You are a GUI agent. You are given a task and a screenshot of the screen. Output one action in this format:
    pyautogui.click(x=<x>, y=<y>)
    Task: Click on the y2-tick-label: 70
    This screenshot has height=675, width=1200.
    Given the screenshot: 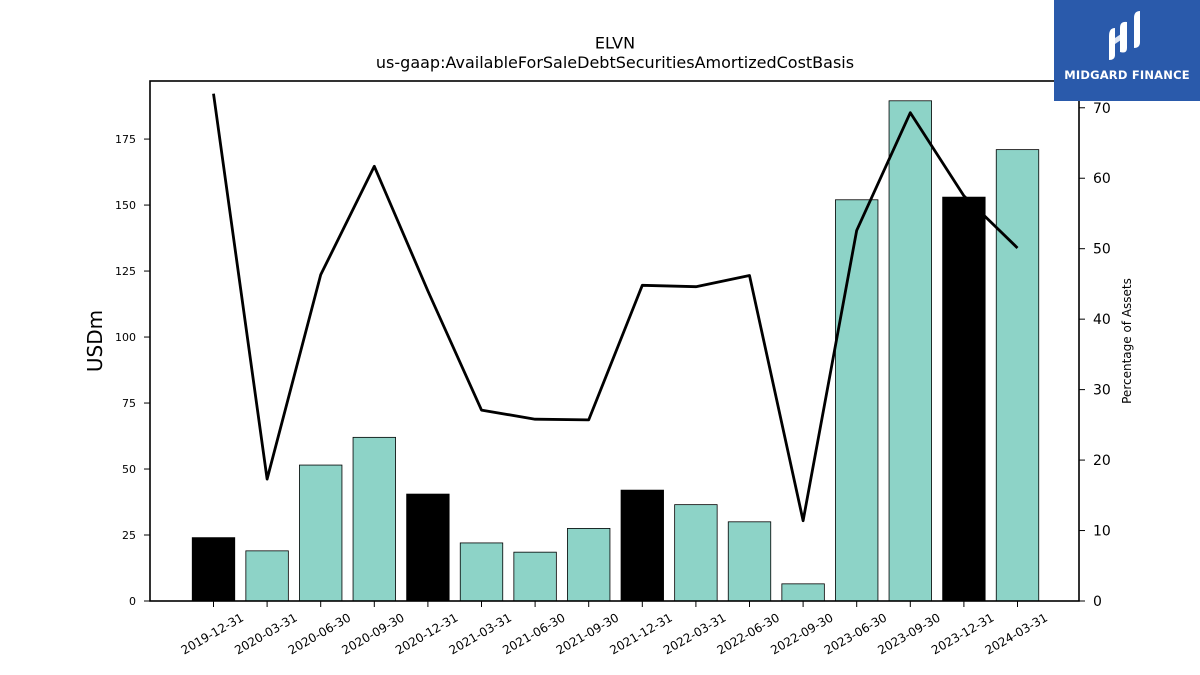 What is the action you would take?
    pyautogui.click(x=1102, y=109)
    